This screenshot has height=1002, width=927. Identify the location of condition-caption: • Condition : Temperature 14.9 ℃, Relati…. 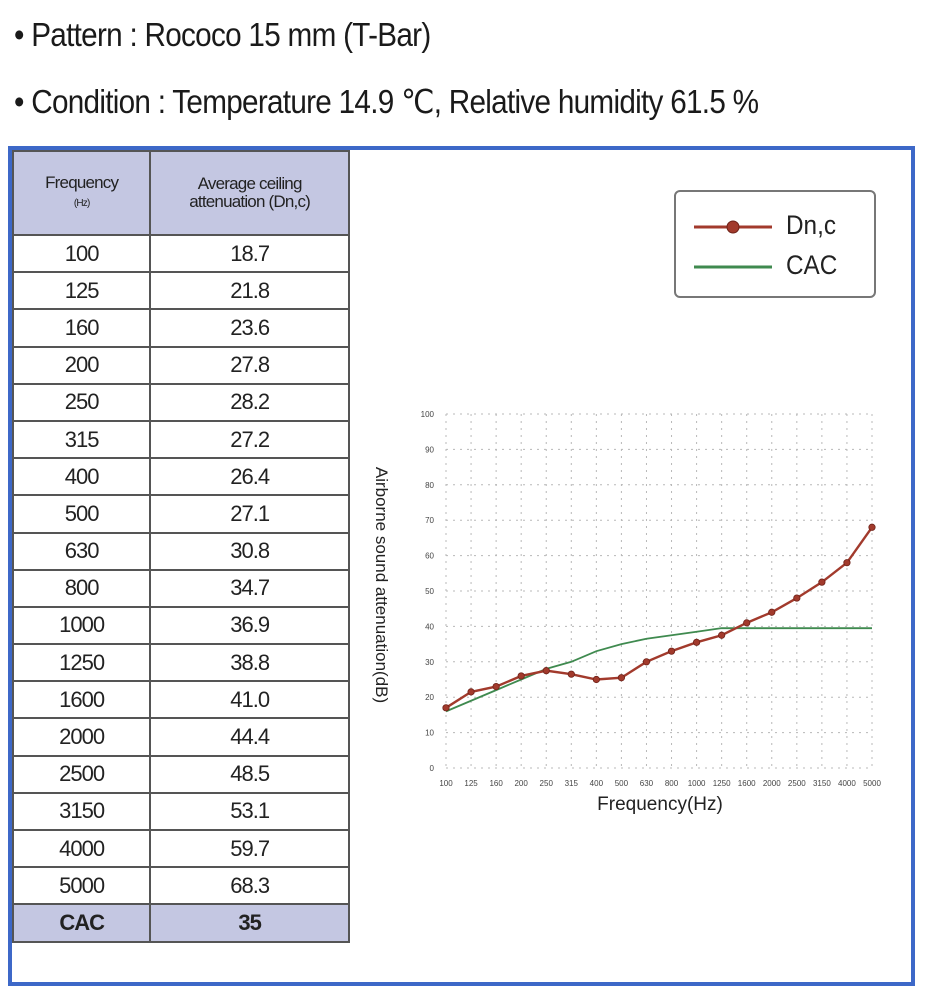
(386, 101).